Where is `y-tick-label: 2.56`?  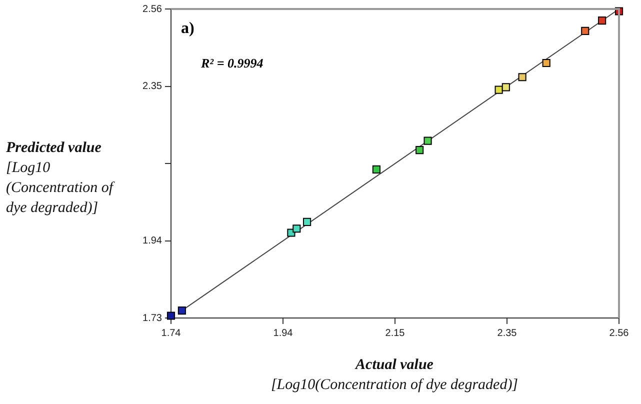
y-tick-label: 2.56 is located at coordinates (152, 9).